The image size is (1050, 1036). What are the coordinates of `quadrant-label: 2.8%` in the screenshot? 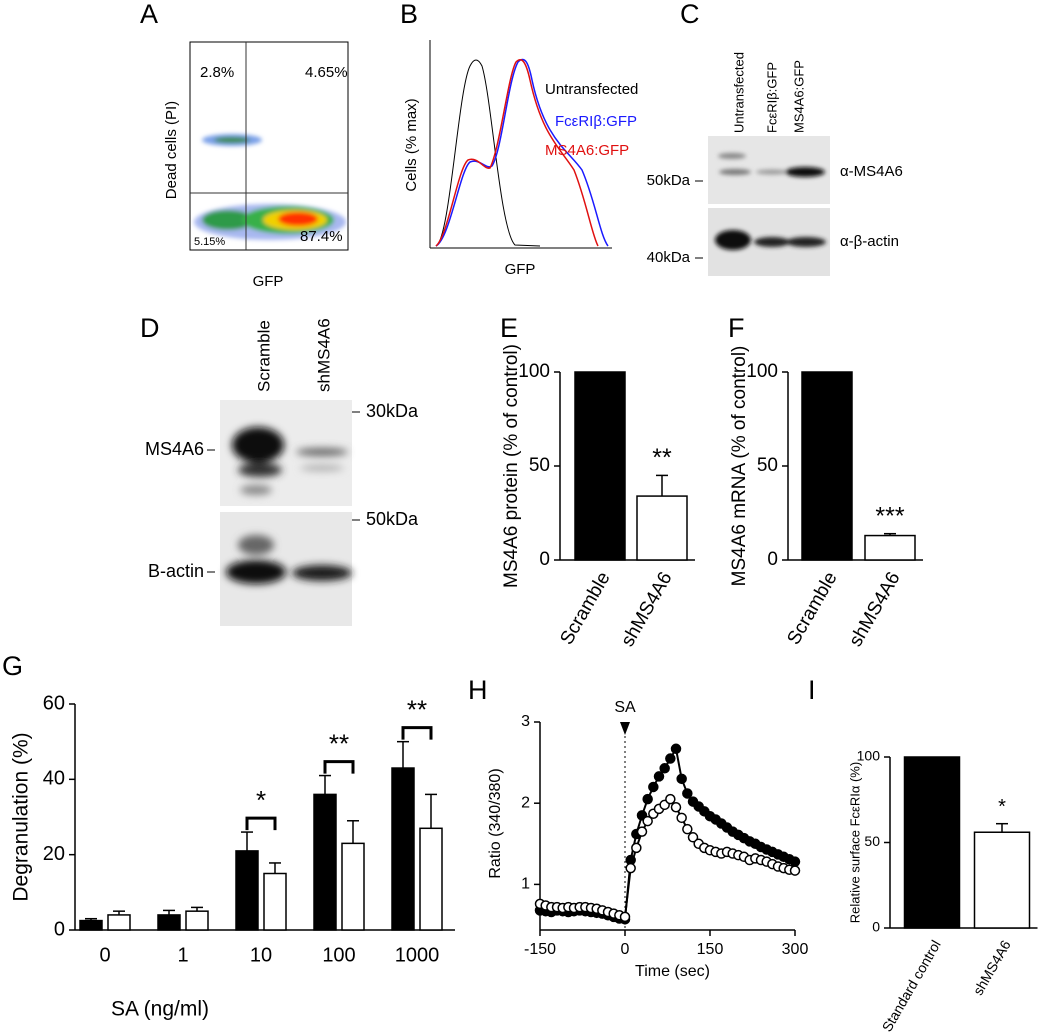 It's located at (217, 72).